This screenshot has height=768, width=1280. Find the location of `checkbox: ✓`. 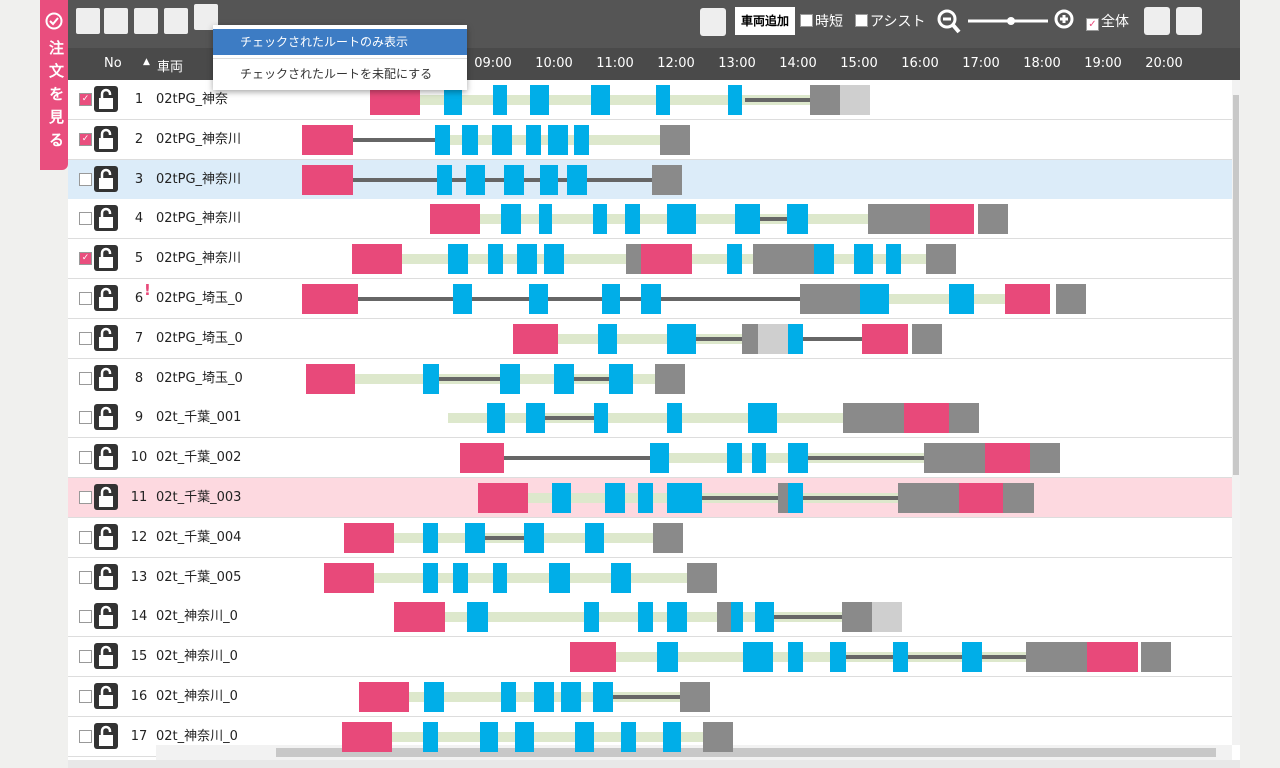

checkbox: ✓ is located at coordinates (1092, 24).